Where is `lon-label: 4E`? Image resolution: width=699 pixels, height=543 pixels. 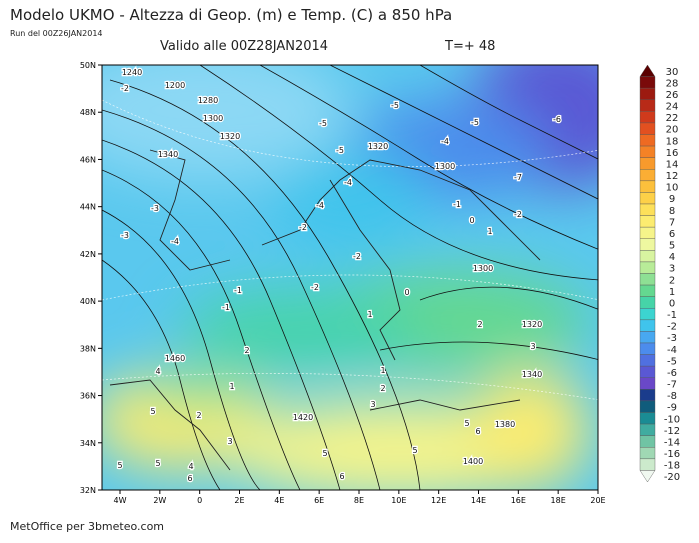
lon-label: 4E is located at coordinates (279, 500).